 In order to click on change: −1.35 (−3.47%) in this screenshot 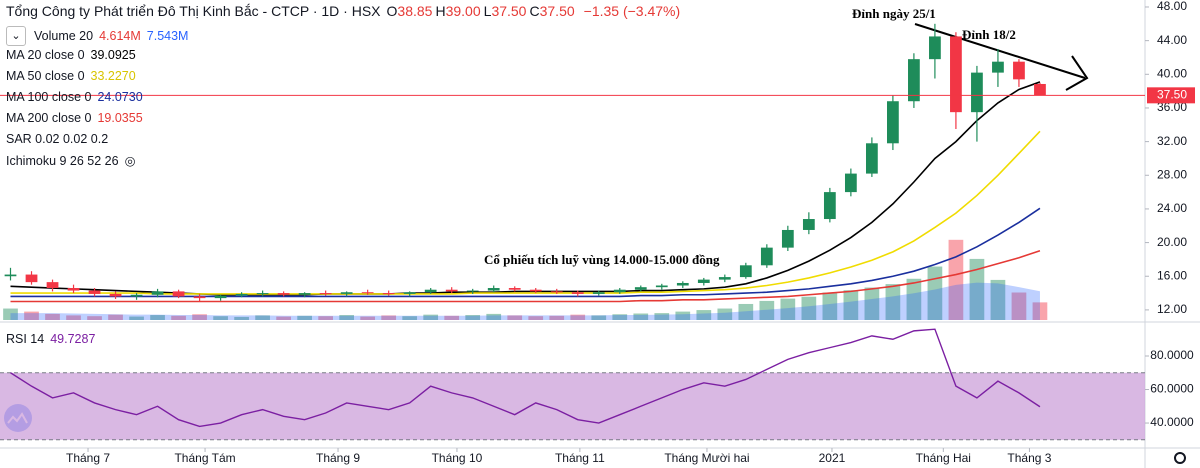, I will do `click(632, 11)`.